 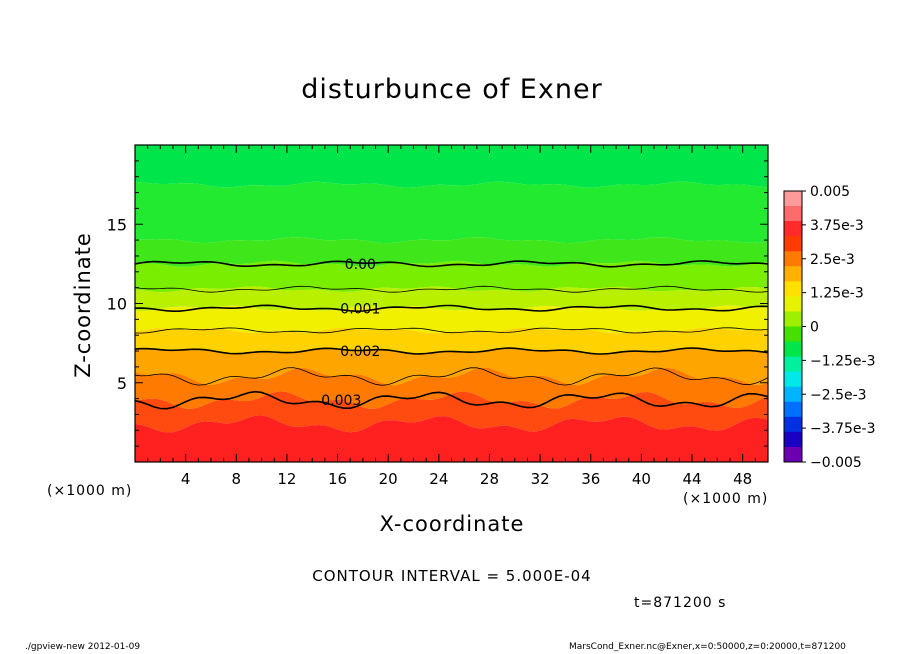 I want to click on colorbar-label: −3.75e-3, so click(x=842, y=429).